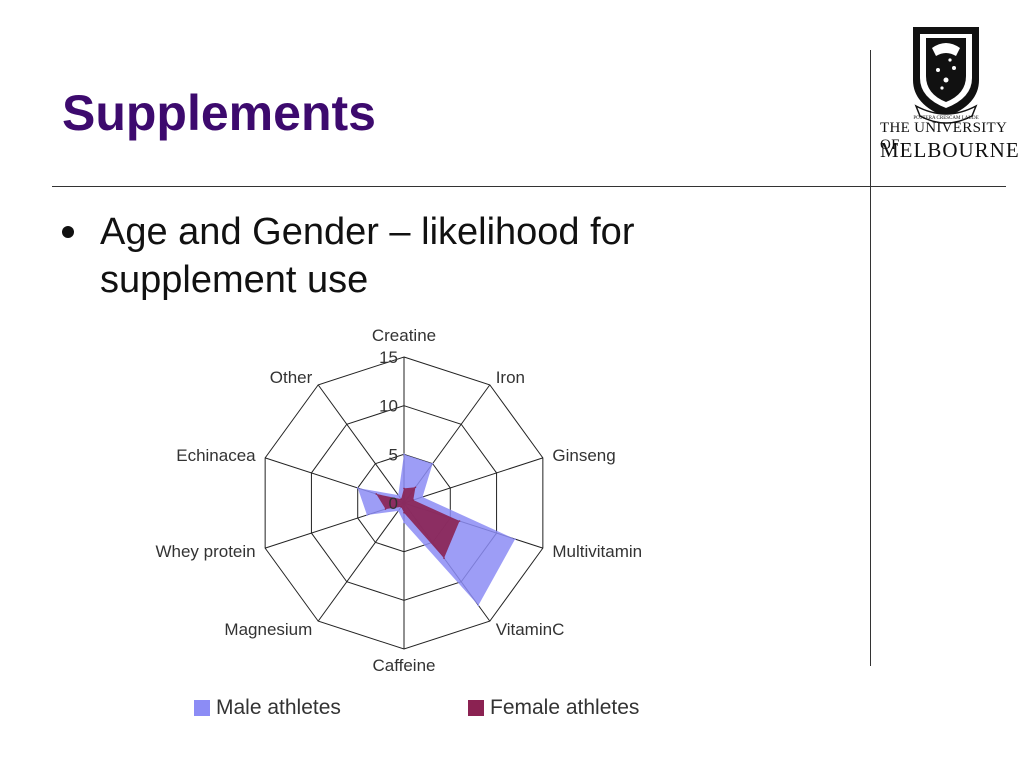 The height and width of the screenshot is (768, 1024). Describe the element at coordinates (404, 335) in the screenshot. I see `axis-label: Creatine` at that location.